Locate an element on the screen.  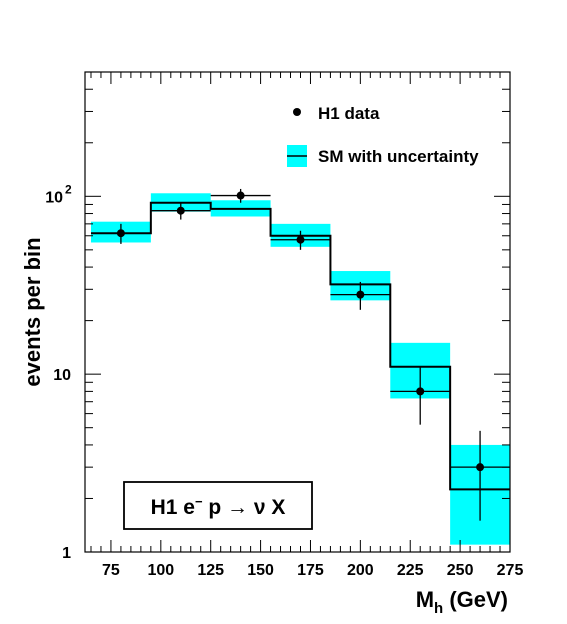
process-label-frame is located at coordinates (218, 505).